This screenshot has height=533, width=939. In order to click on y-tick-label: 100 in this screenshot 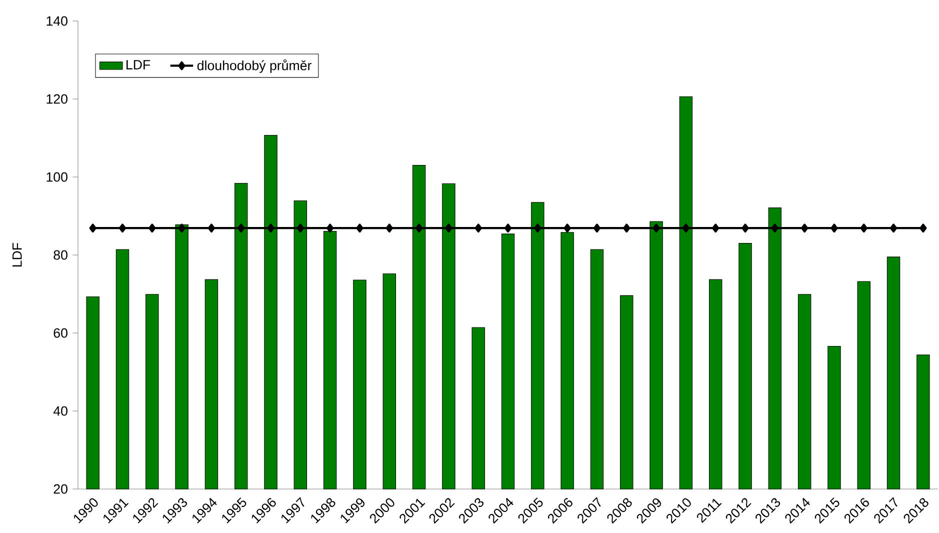, I will do `click(57, 177)`.